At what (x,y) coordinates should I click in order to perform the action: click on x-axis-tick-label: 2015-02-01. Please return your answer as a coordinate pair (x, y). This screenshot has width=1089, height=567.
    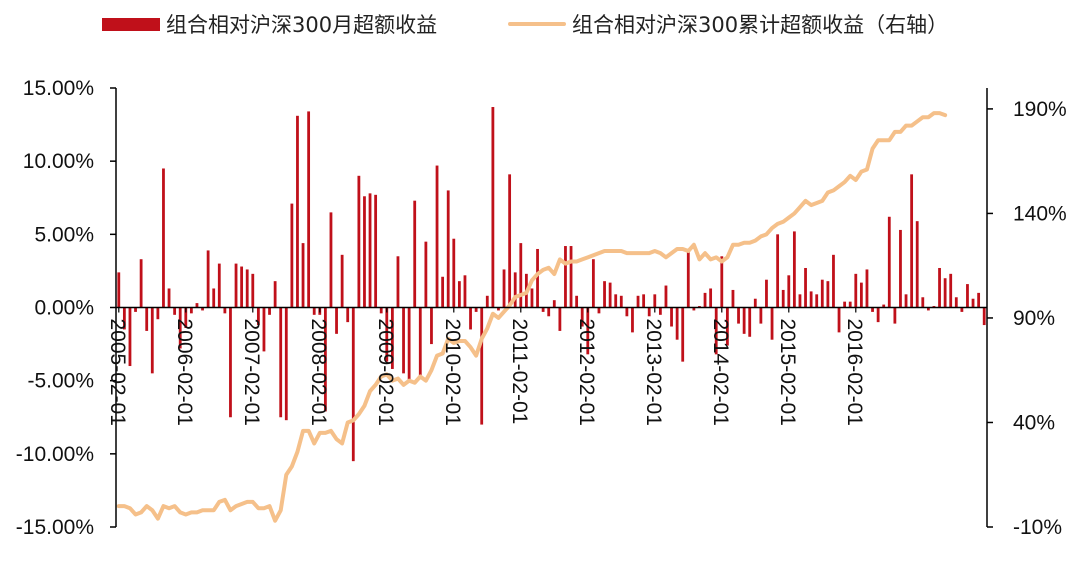
    Looking at the image, I should click on (787, 372).